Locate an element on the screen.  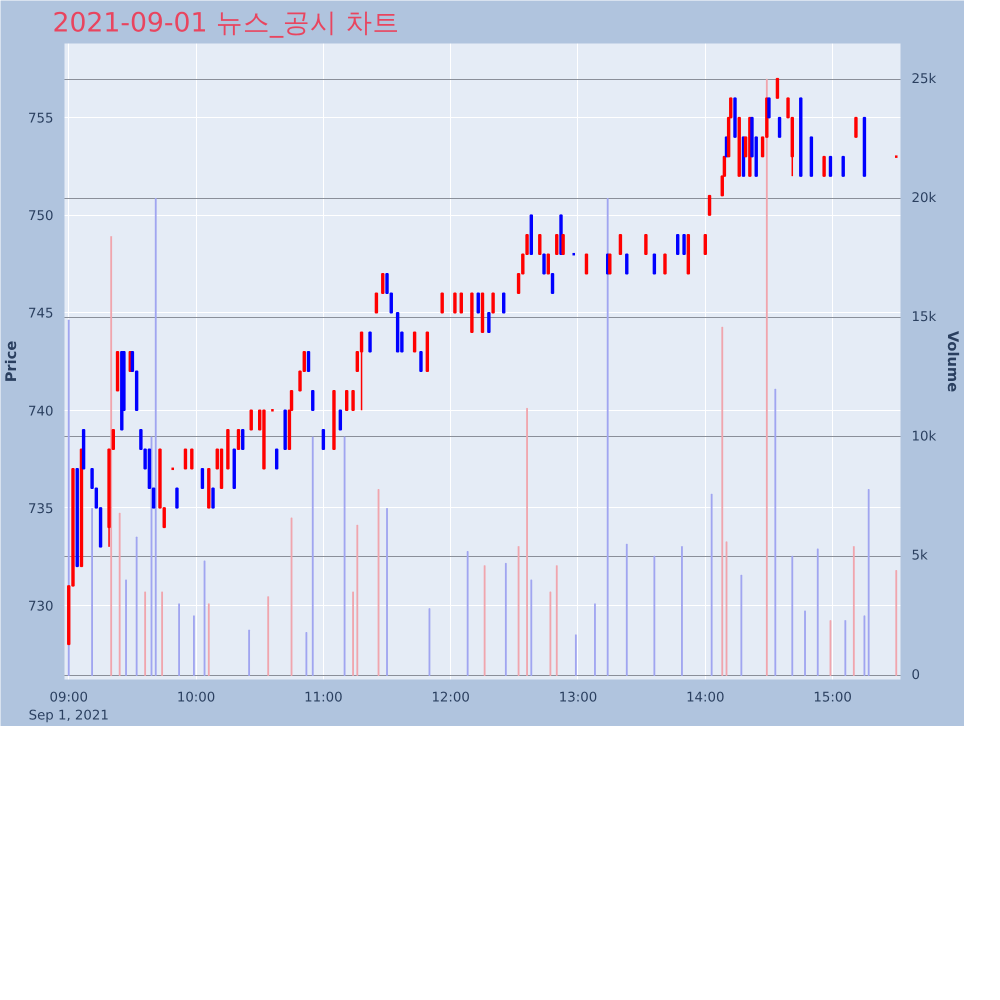
y2-tick-label: 5k is located at coordinates (920, 556).